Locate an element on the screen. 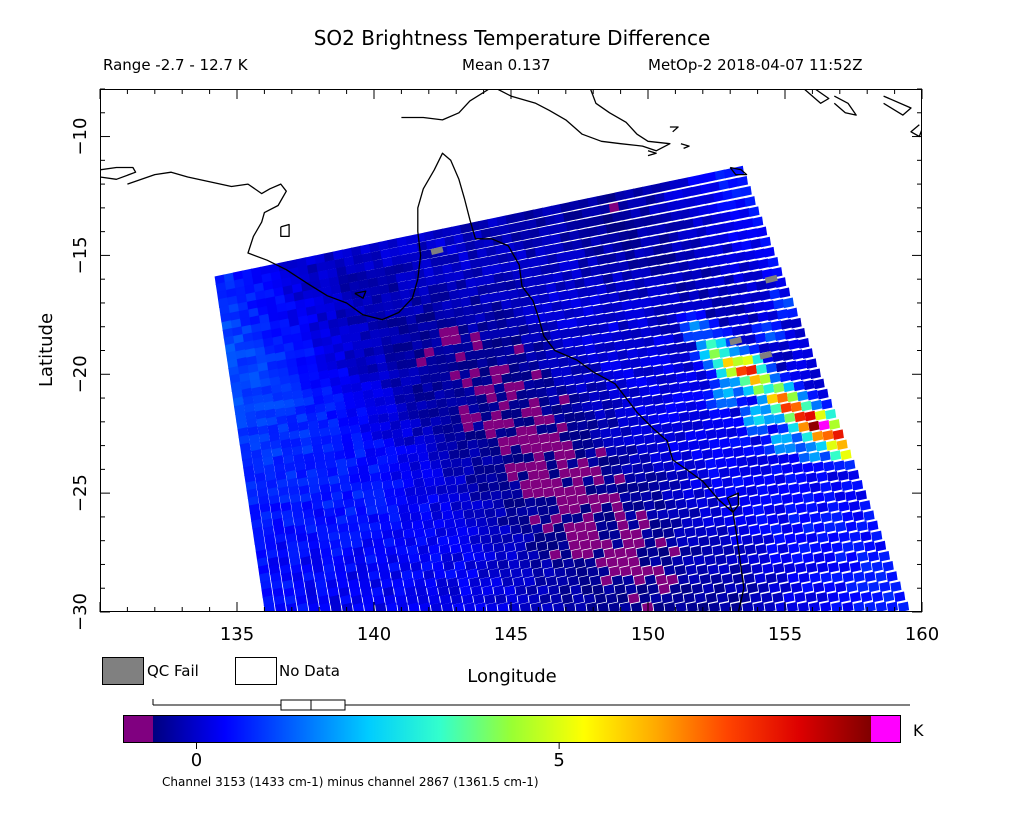  x-tick-label: 155 is located at coordinates (785, 634).